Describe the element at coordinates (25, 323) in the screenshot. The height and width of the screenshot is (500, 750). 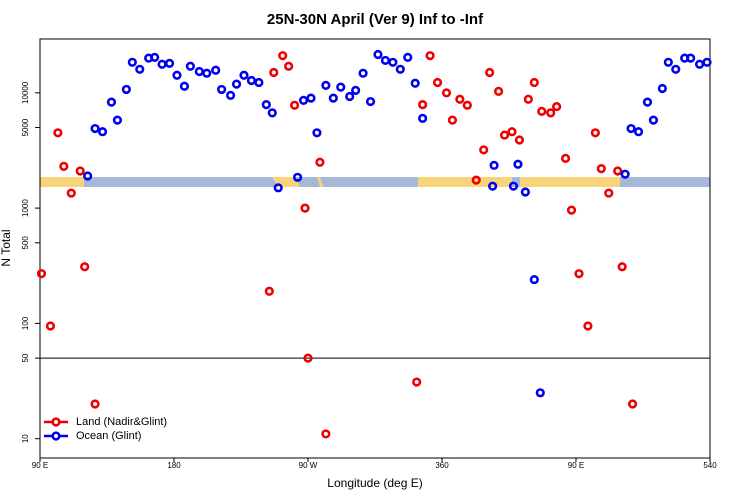
I see `y-tick-label: 100` at that location.